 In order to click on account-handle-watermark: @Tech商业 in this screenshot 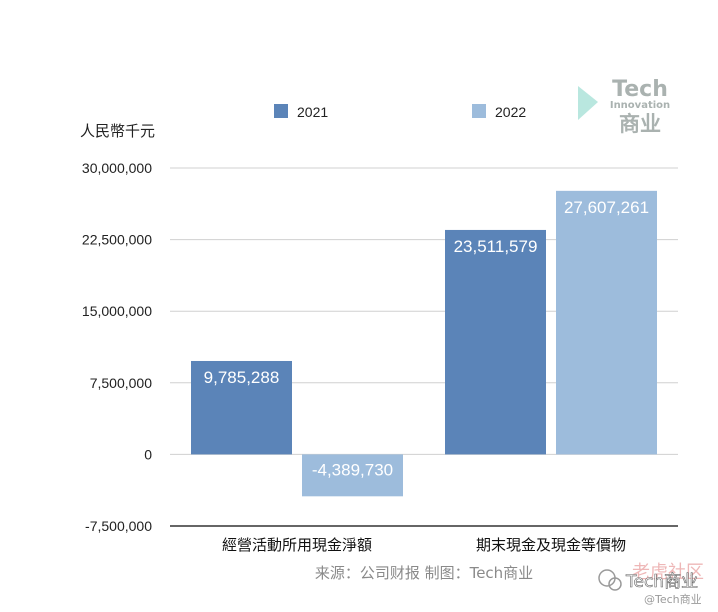, I will do `click(673, 599)`.